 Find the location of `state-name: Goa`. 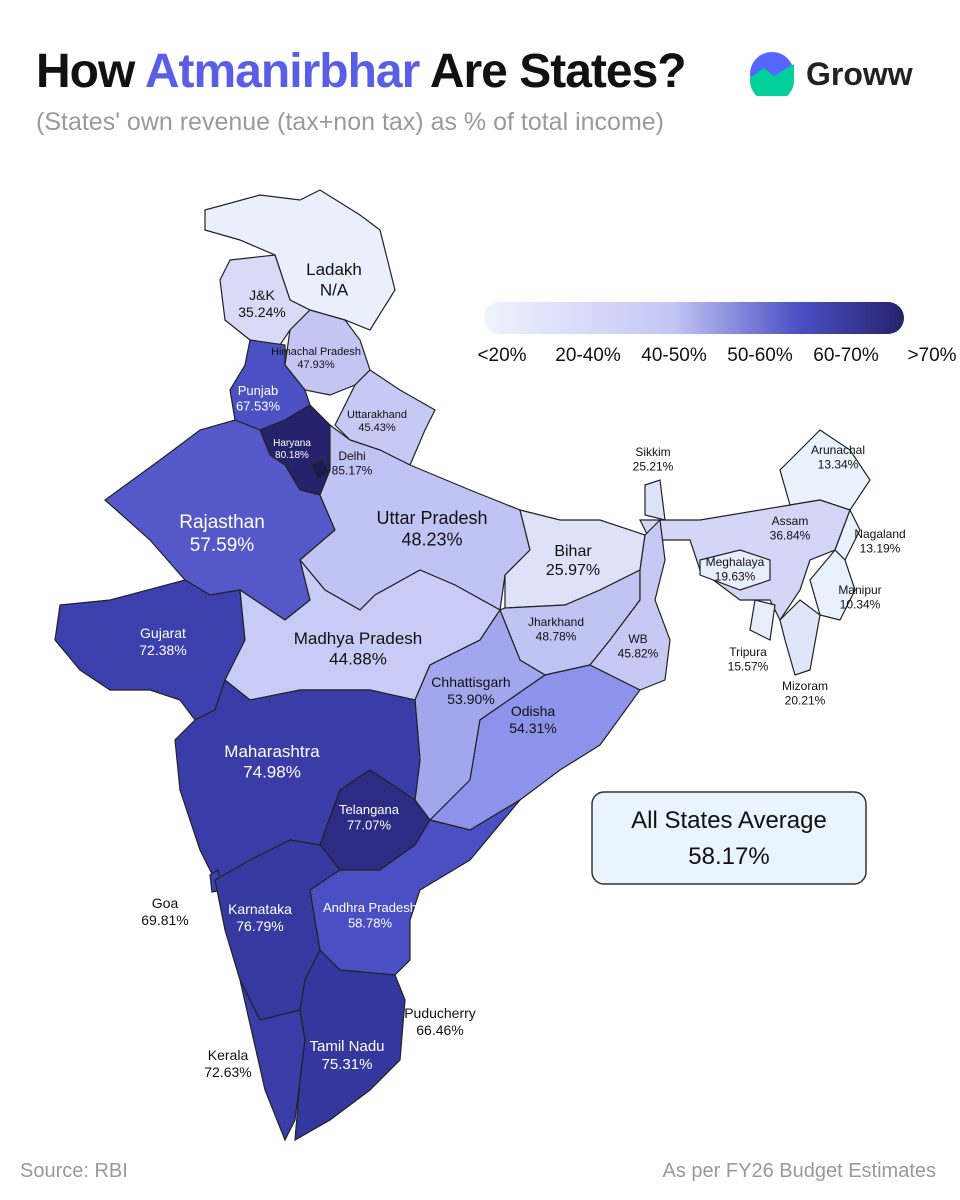

state-name: Goa is located at coordinates (165, 903).